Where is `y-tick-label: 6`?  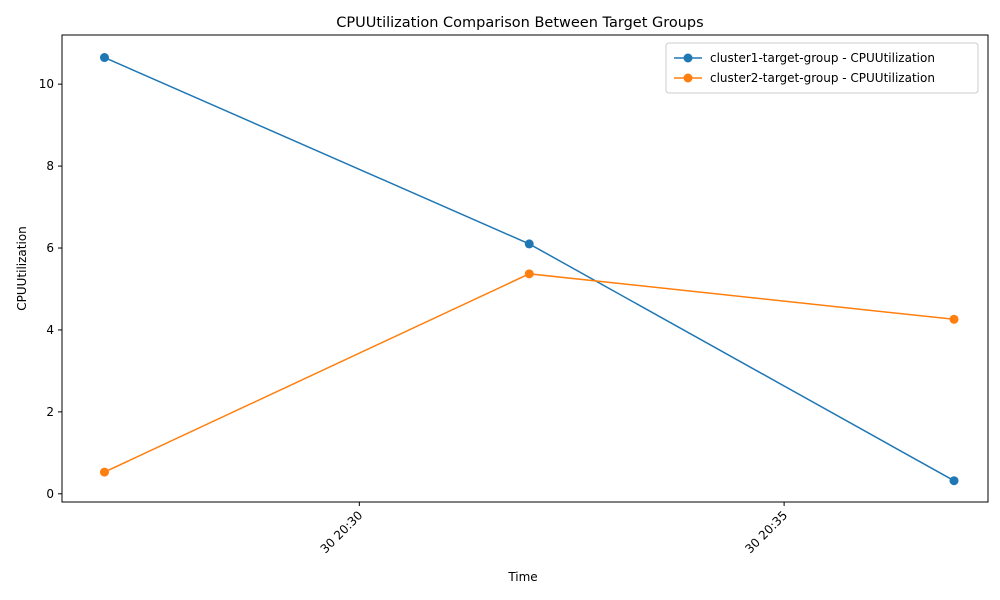
y-tick-label: 6 is located at coordinates (50, 248).